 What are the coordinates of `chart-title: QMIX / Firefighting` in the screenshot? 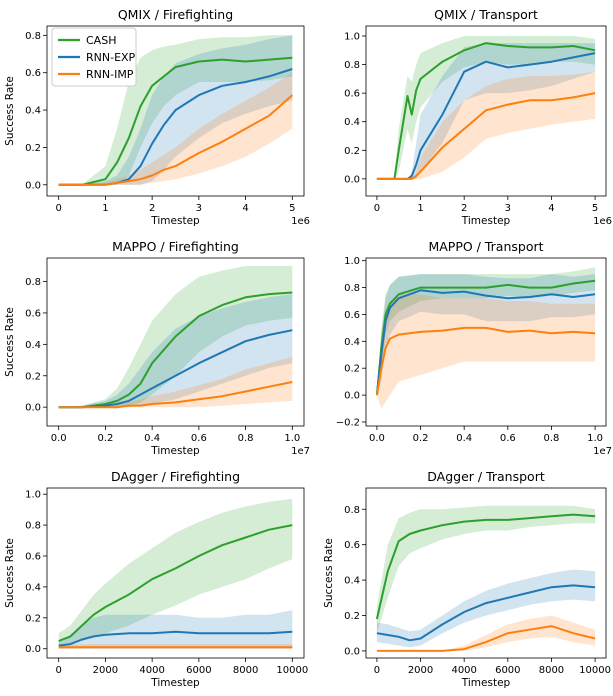 It's located at (175, 14).